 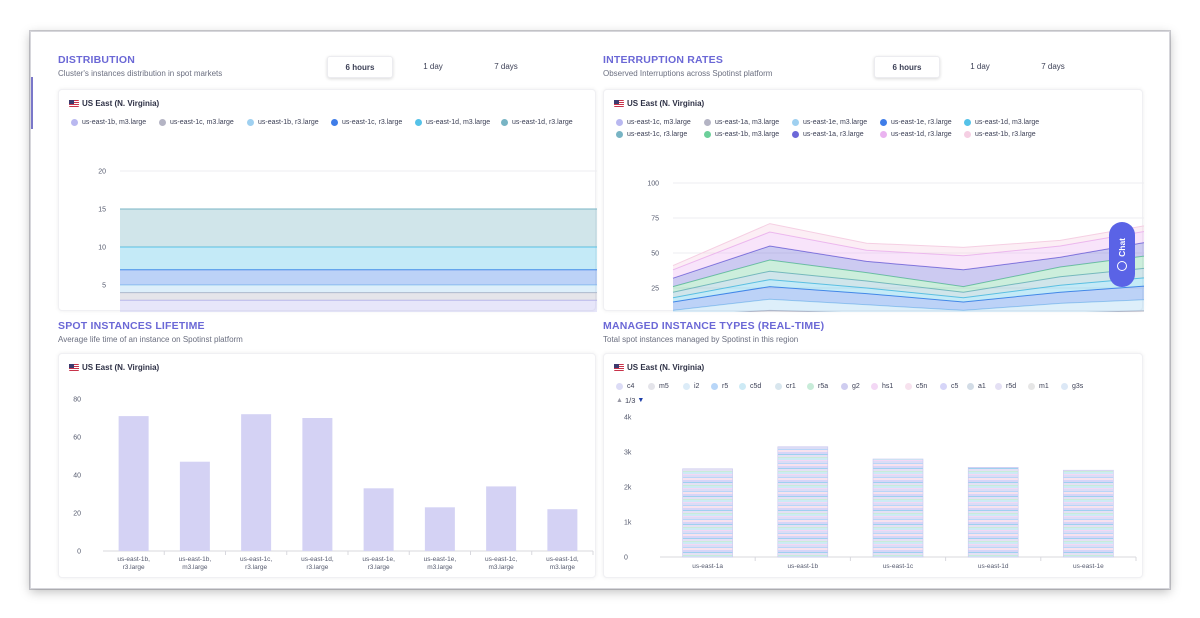 What do you see at coordinates (882, 386) in the screenshot?
I see `legend-item-hs1: hs1` at bounding box center [882, 386].